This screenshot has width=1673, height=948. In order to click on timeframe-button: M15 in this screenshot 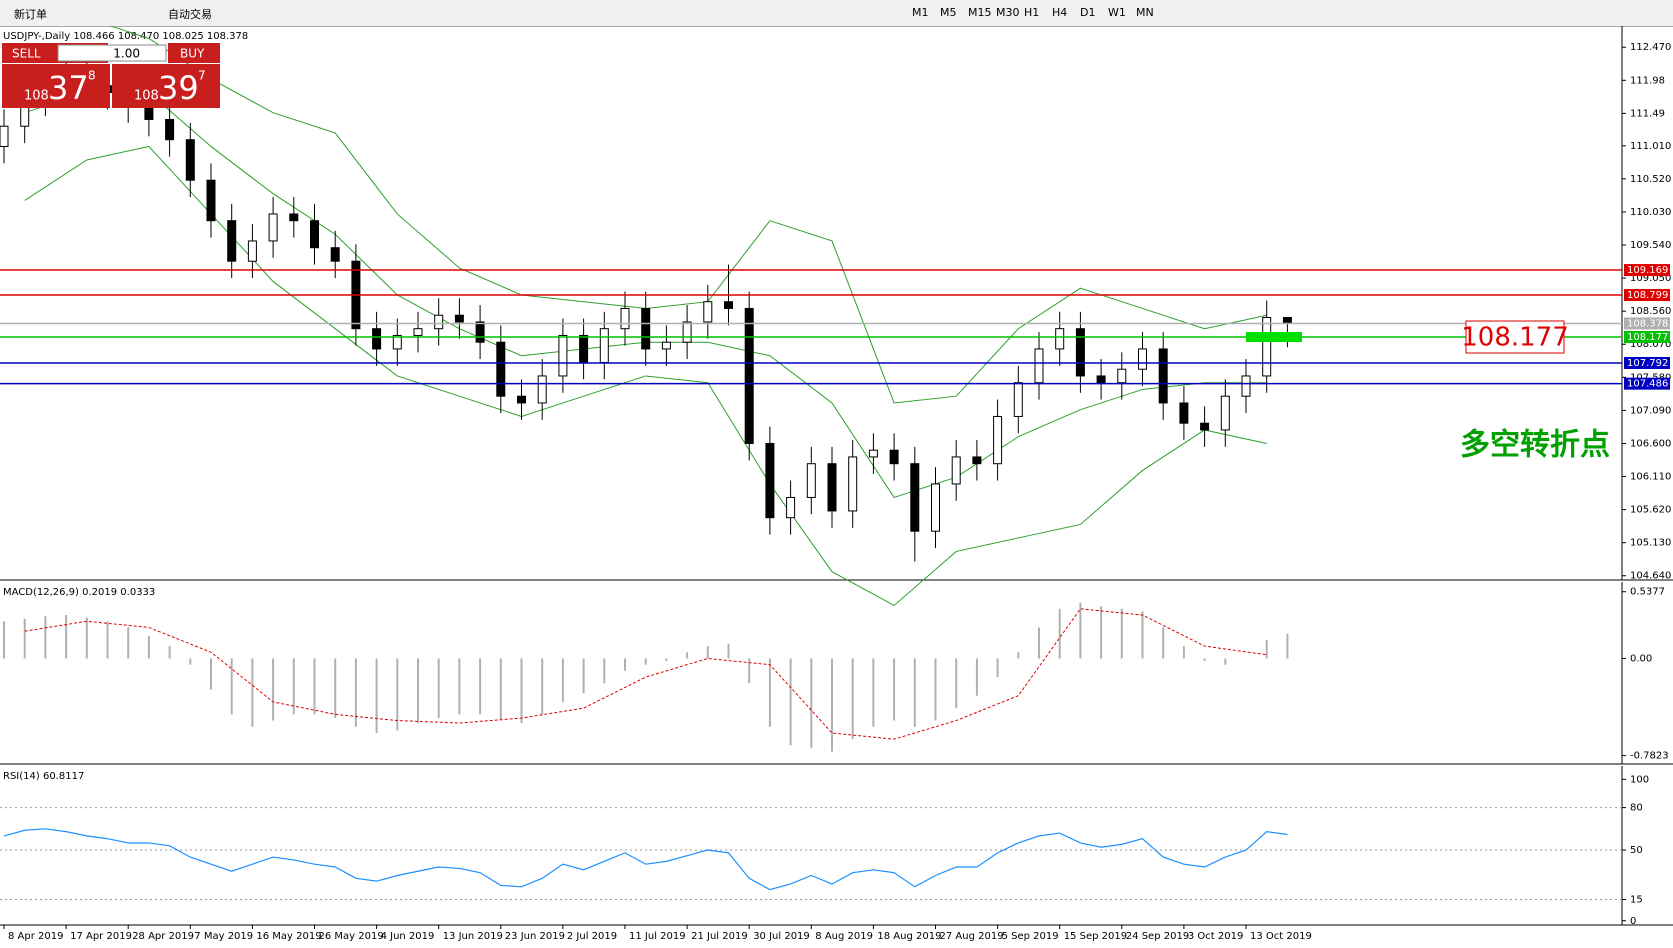, I will do `click(980, 12)`.